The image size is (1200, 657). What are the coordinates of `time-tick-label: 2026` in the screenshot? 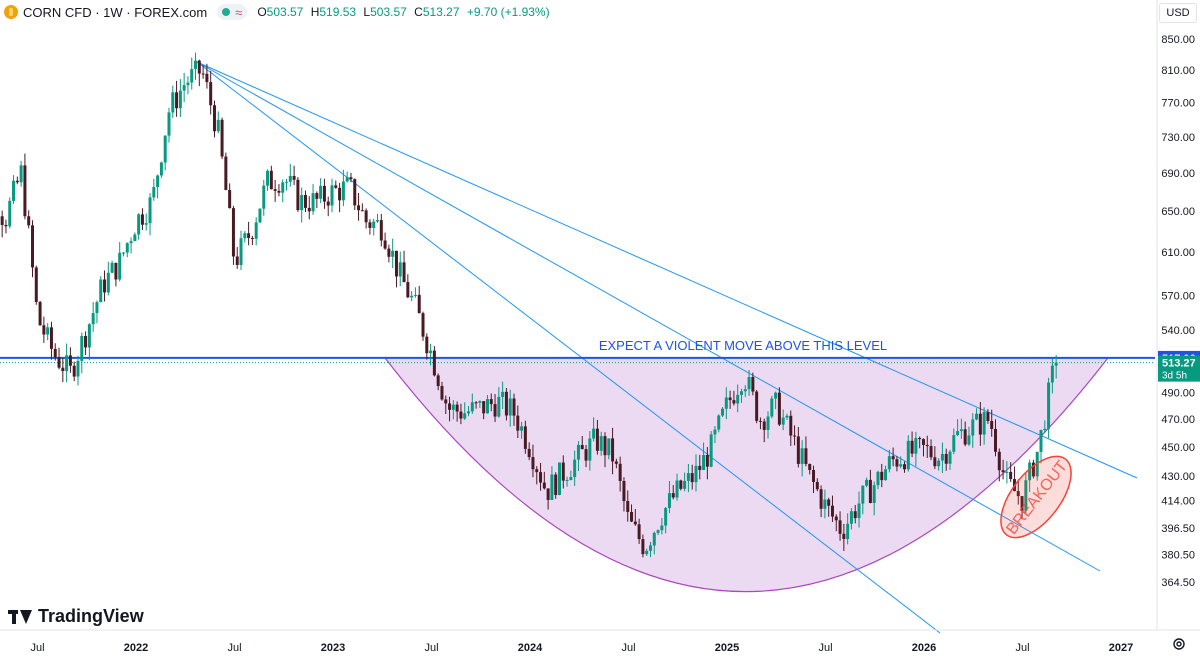 It's located at (924, 648).